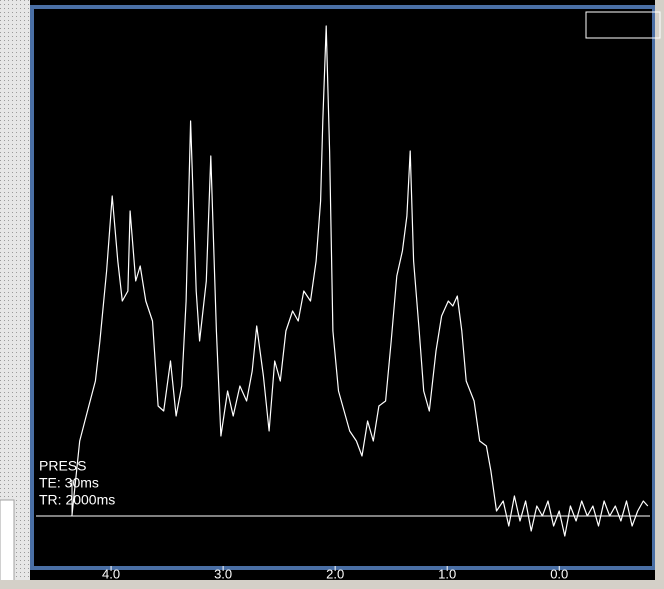 The height and width of the screenshot is (589, 664). I want to click on x-tick-label: 4.0, so click(111, 573).